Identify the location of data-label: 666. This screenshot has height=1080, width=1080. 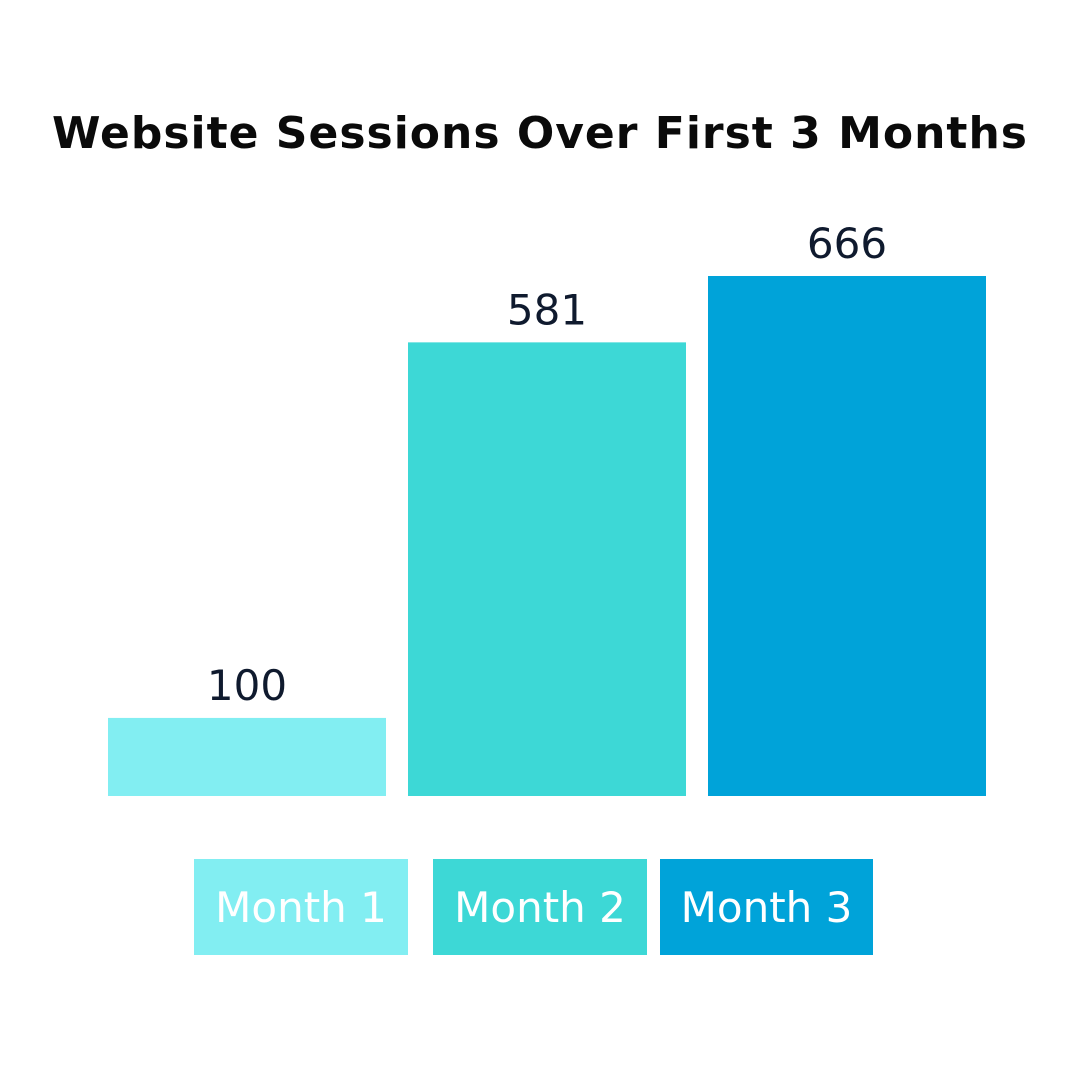
(847, 243).